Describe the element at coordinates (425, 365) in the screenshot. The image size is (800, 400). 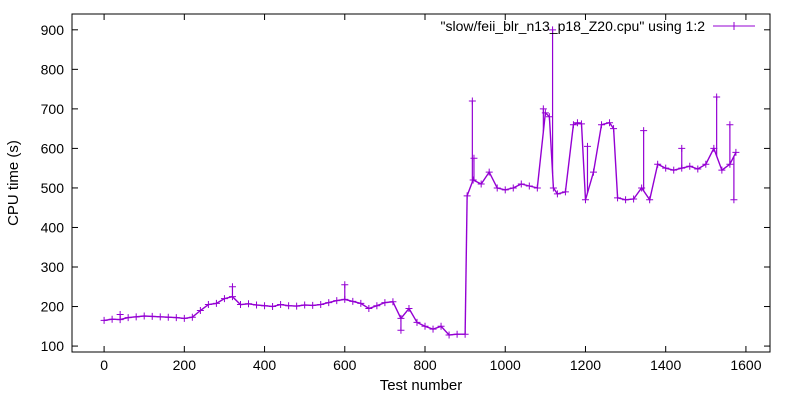
I see `x-tick-label: 800` at that location.